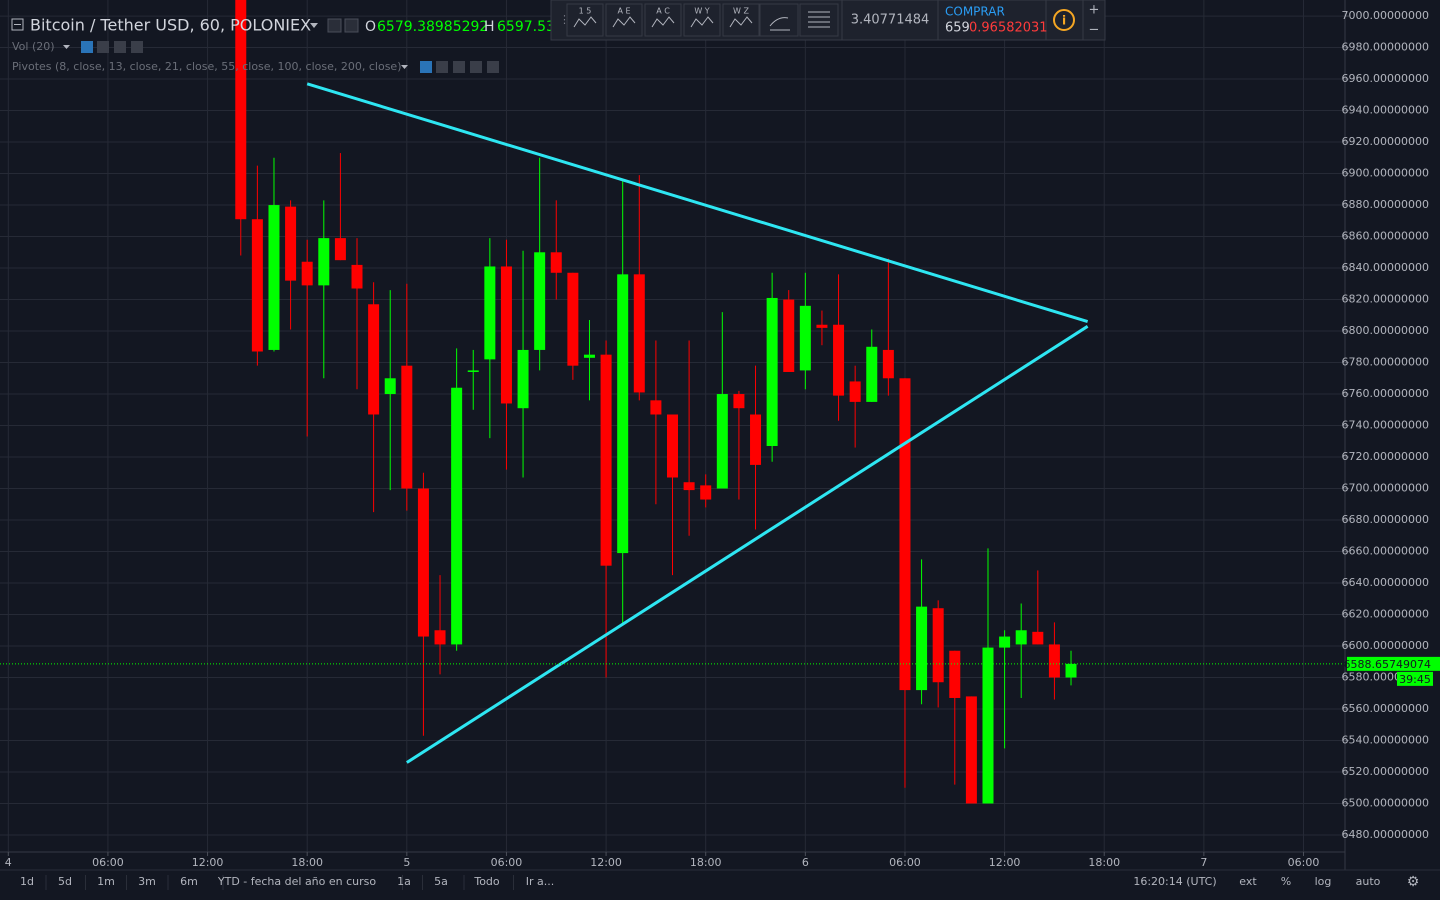 The width and height of the screenshot is (1440, 900). What do you see at coordinates (697, 203) in the screenshot?
I see `trend-line` at bounding box center [697, 203].